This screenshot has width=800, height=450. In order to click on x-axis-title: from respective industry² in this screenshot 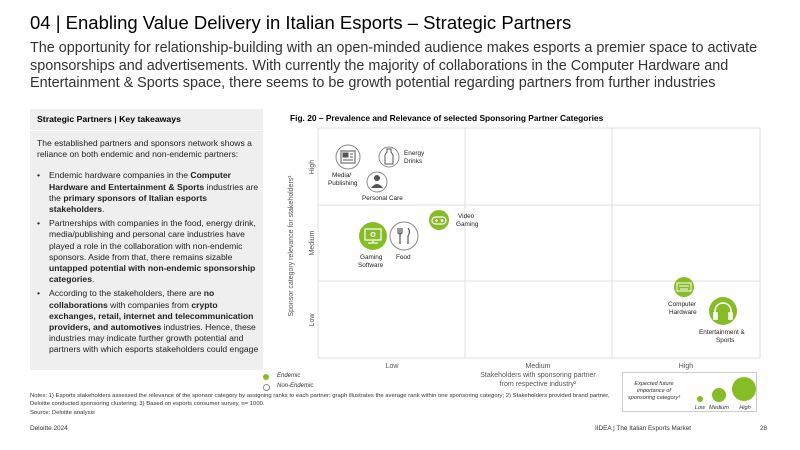, I will do `click(538, 384)`.